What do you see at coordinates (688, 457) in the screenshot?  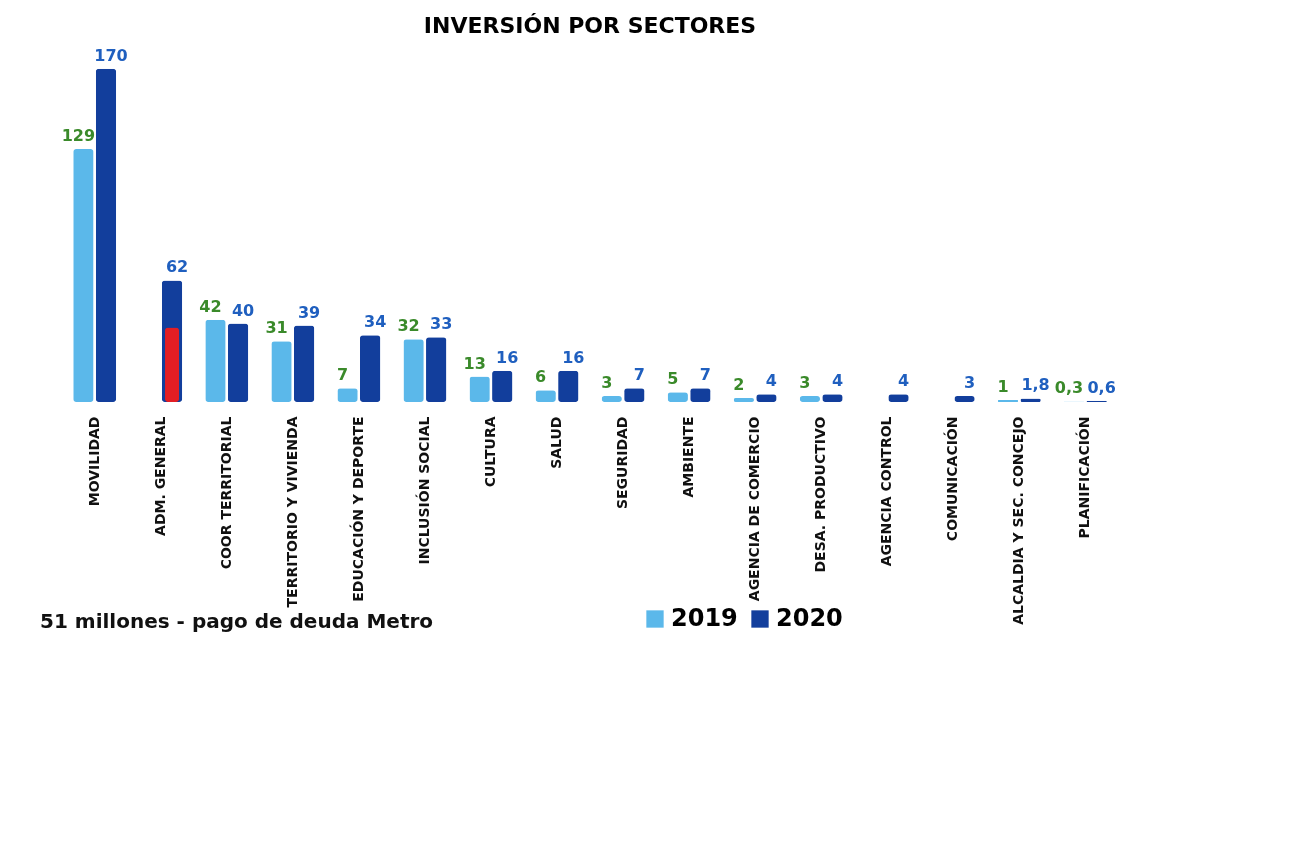 I see `x-tick-label: AMBIENTE` at bounding box center [688, 457].